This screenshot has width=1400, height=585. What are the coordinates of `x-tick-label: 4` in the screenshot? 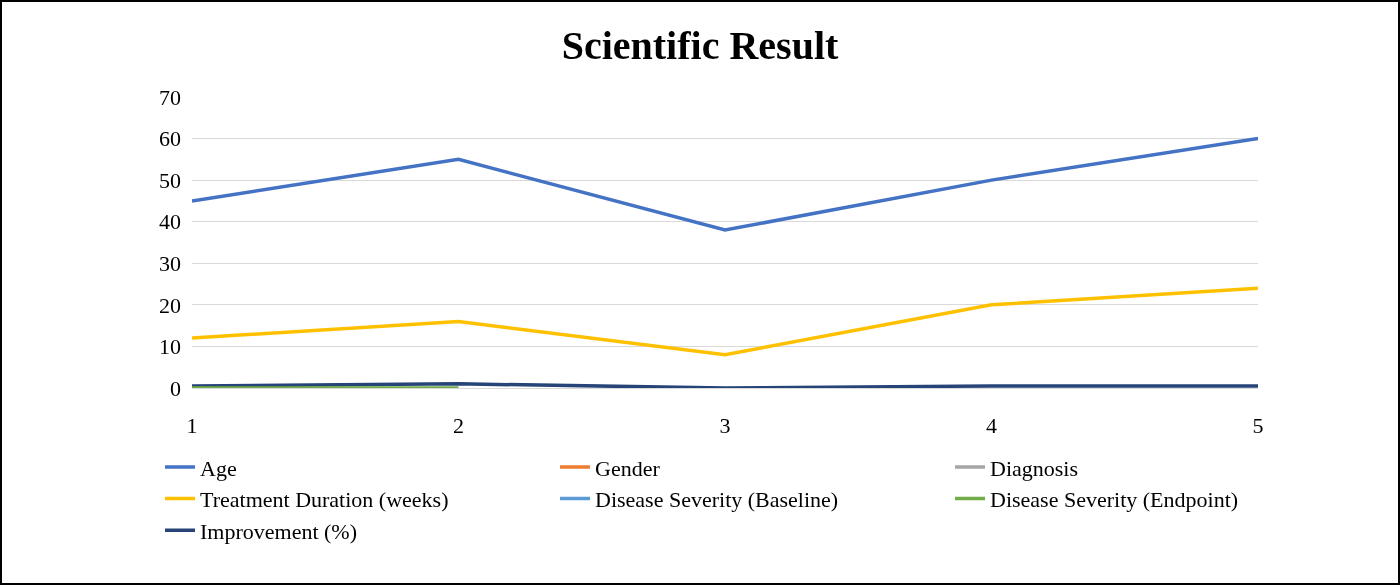 It's located at (991, 426).